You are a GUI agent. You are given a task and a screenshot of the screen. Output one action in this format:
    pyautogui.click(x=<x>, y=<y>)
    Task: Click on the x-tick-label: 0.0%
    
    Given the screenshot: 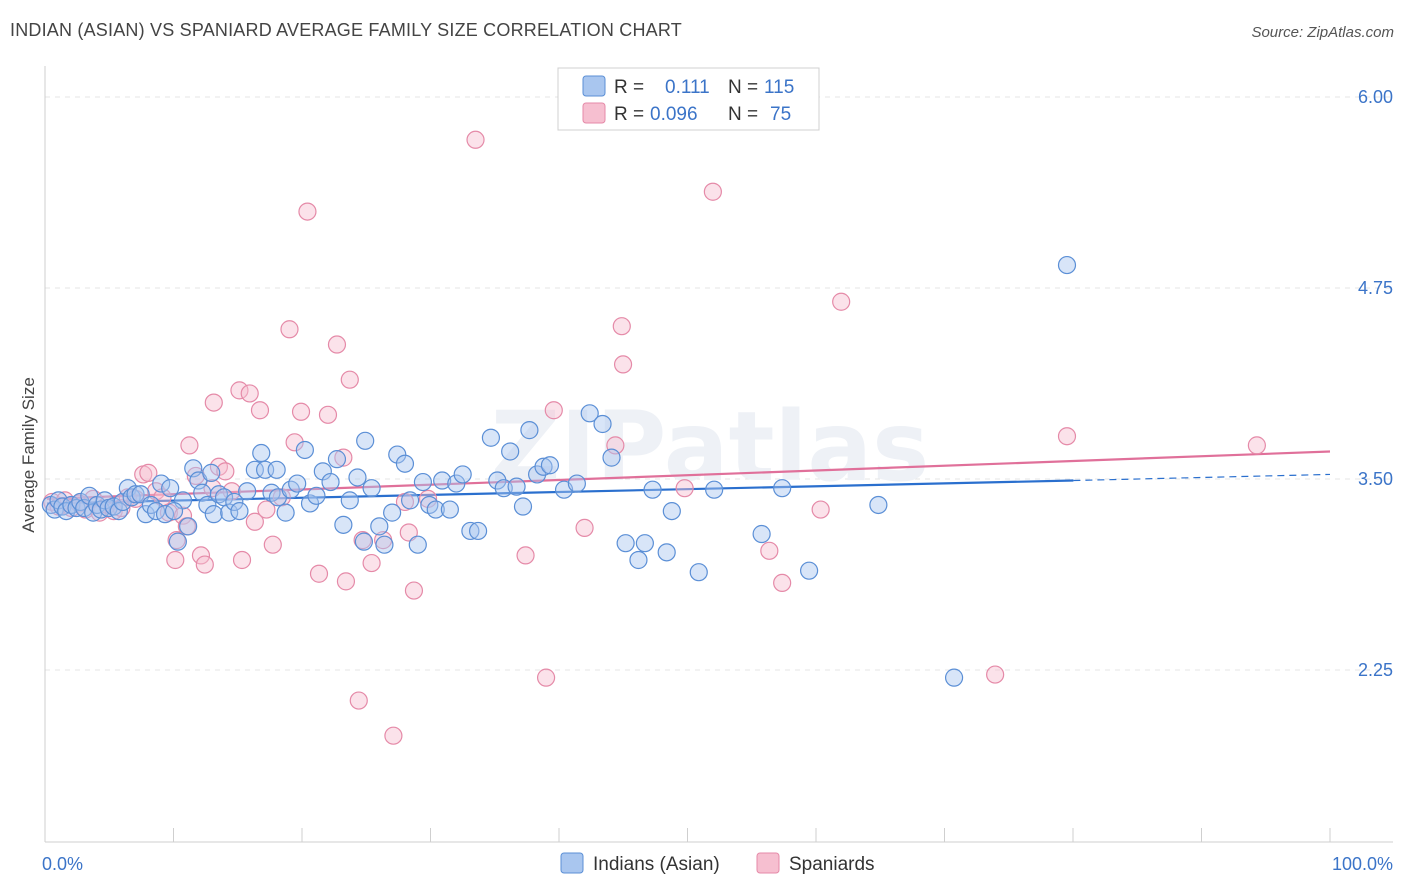 What is the action you would take?
    pyautogui.click(x=62, y=864)
    